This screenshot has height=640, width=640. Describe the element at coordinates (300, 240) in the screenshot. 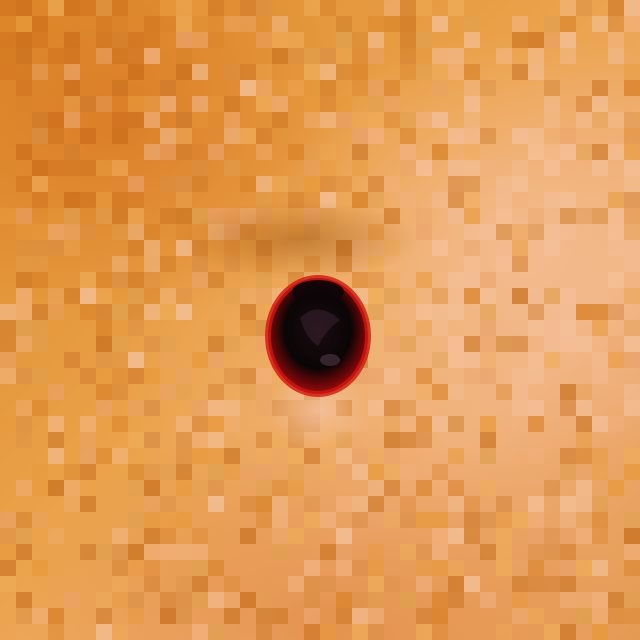

I see `ladybug-shadow` at that location.